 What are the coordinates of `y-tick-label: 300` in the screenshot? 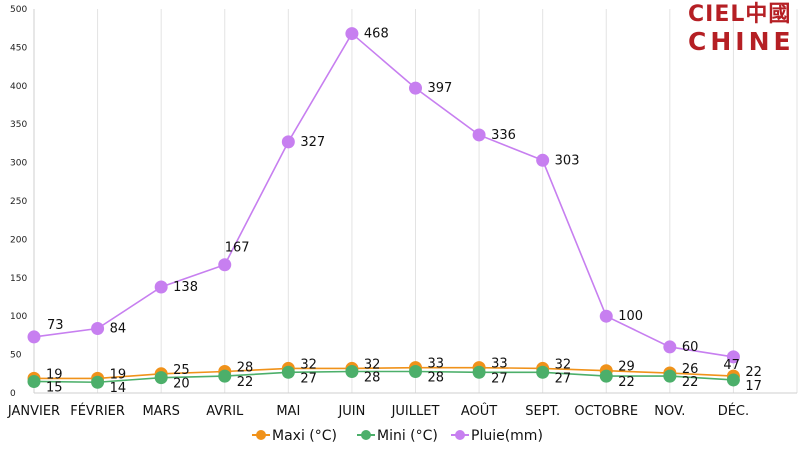 It's located at (18, 164).